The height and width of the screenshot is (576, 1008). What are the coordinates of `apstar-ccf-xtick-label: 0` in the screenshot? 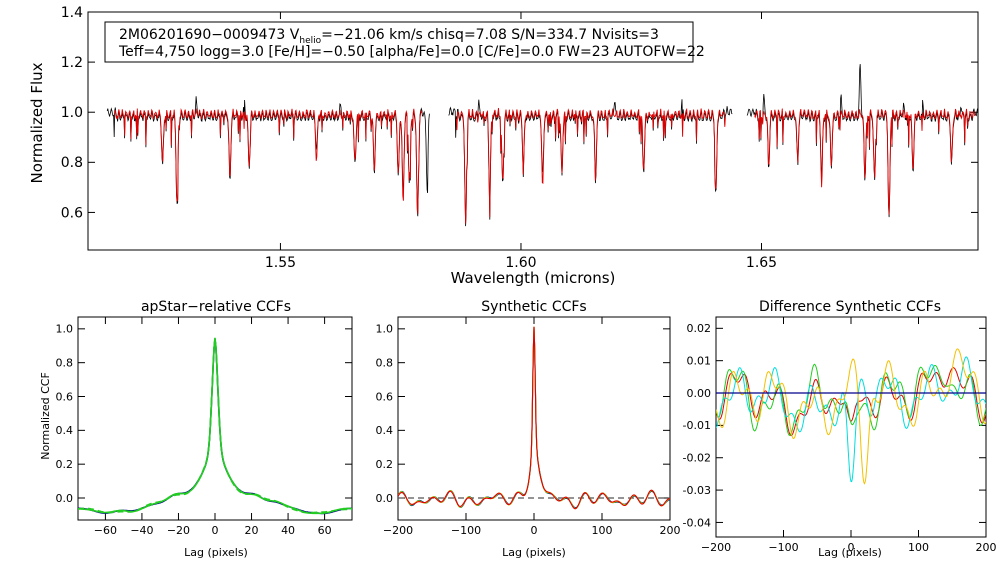 It's located at (215, 530).